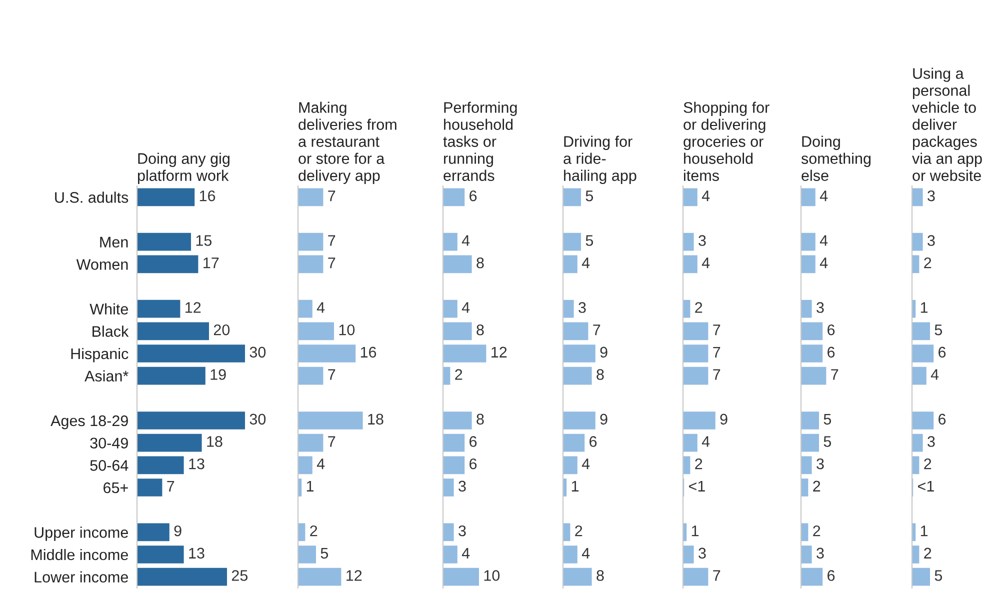  What do you see at coordinates (240, 575) in the screenshot?
I see `data-label: 25` at bounding box center [240, 575].